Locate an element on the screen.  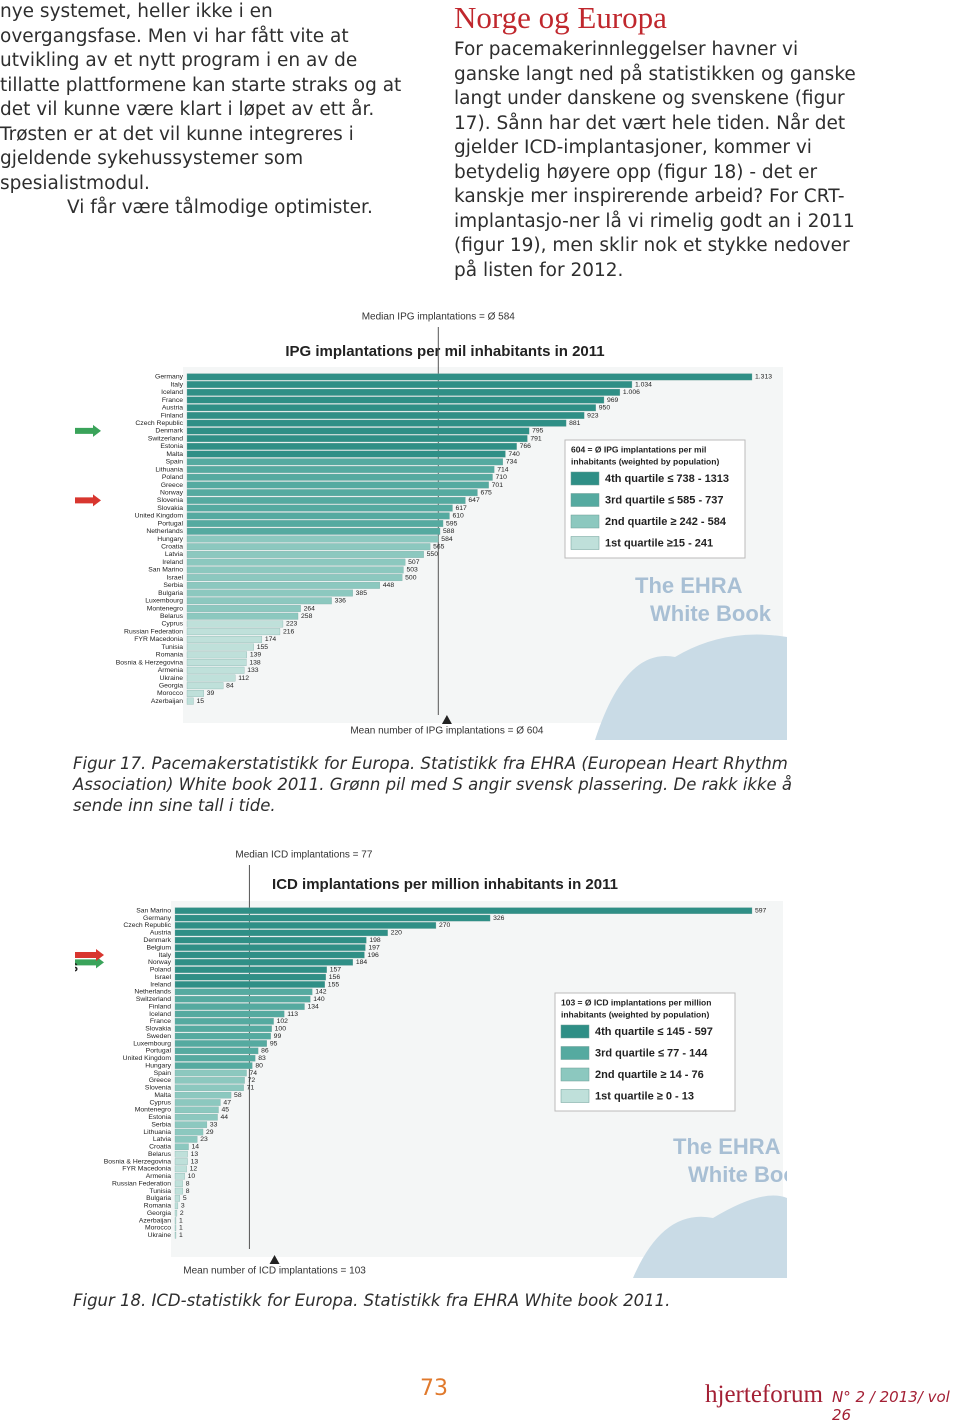
category-label: Israel is located at coordinates (174, 577).